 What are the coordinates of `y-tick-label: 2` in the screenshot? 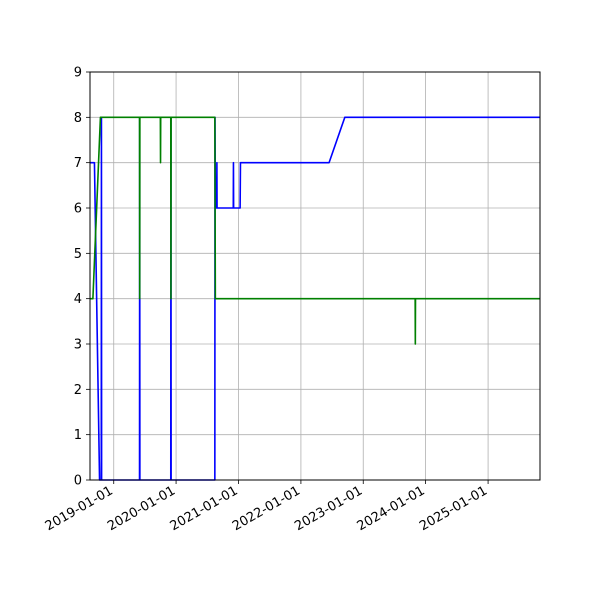 It's located at (78, 390).